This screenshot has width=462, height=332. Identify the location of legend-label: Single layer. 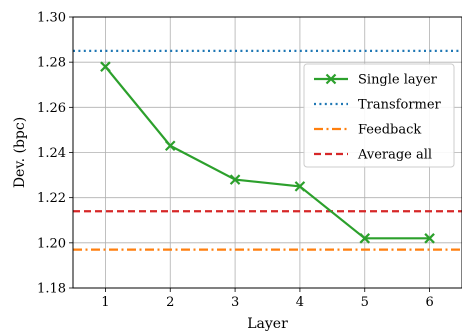
(398, 80).